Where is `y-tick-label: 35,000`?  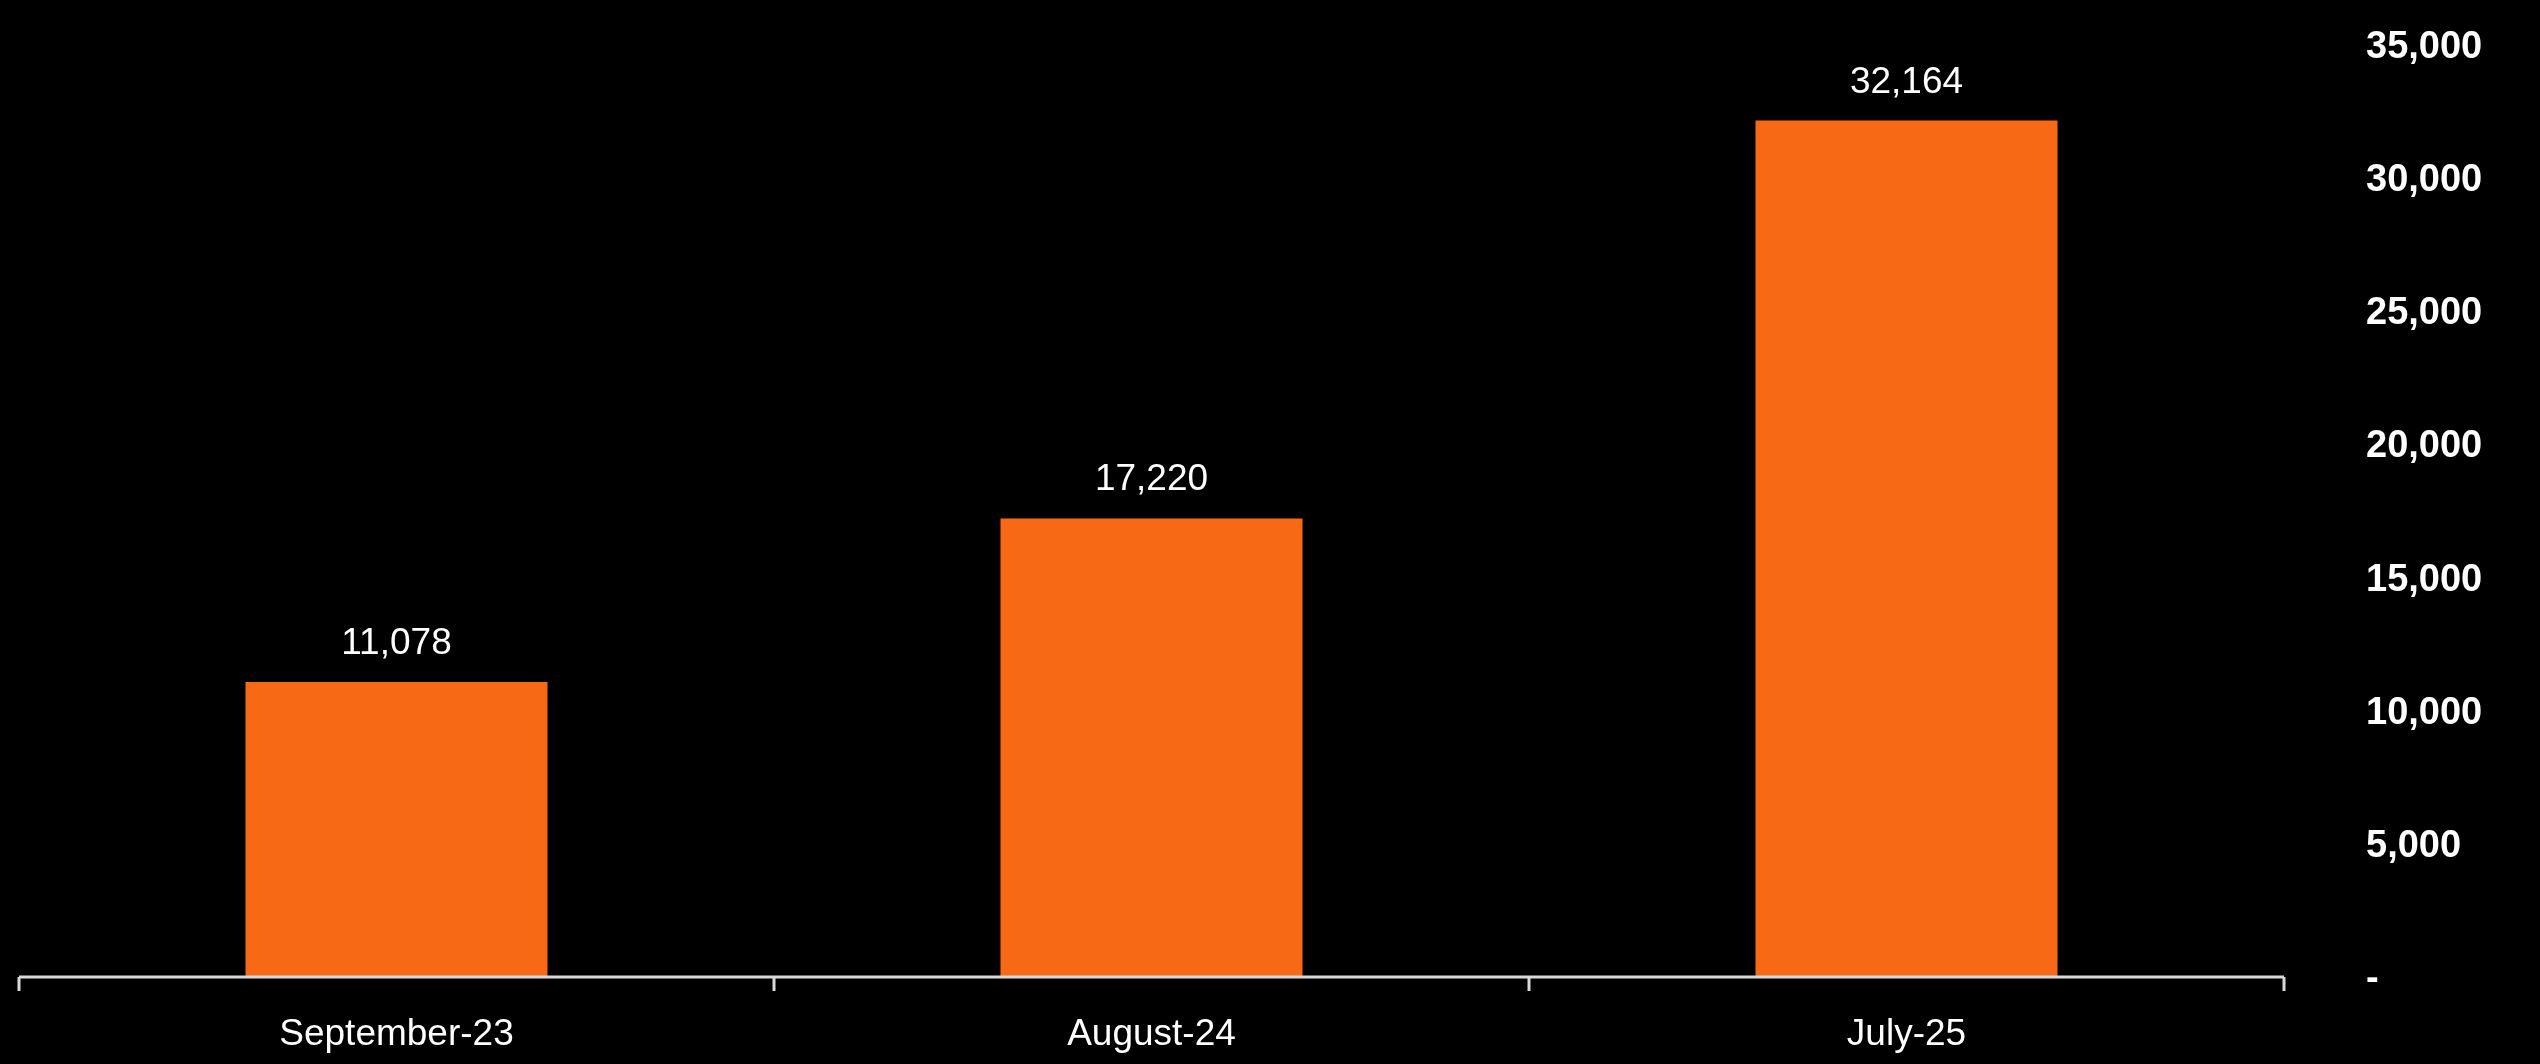
y-tick-label: 35,000 is located at coordinates (2424, 45).